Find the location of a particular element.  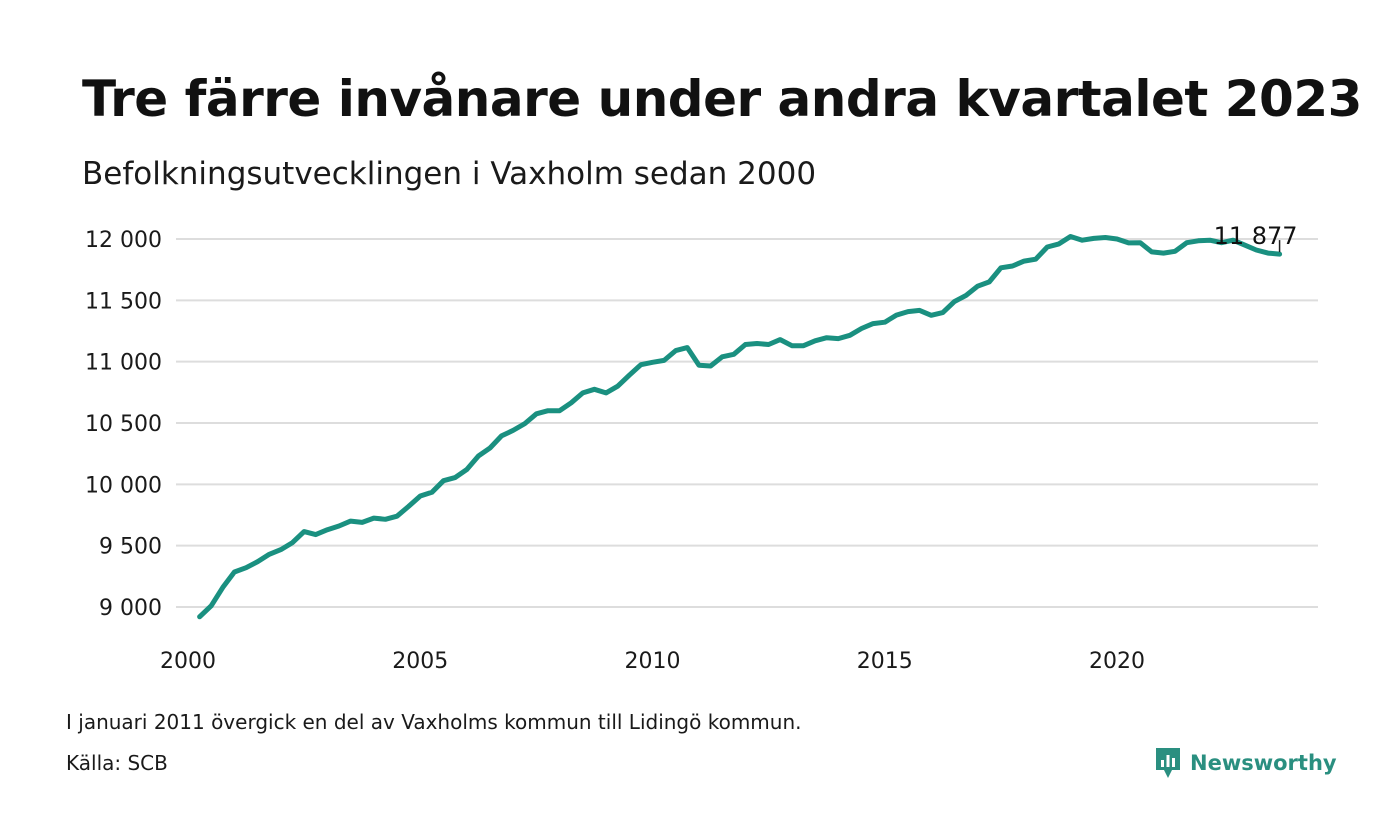

brand-logo: Newsworthy is located at coordinates (1245, 763).